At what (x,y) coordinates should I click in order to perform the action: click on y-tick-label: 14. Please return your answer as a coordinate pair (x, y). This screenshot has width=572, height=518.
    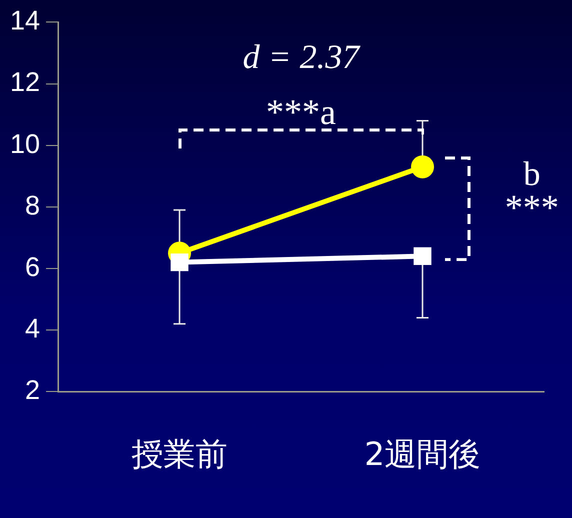
    Looking at the image, I should click on (25, 21).